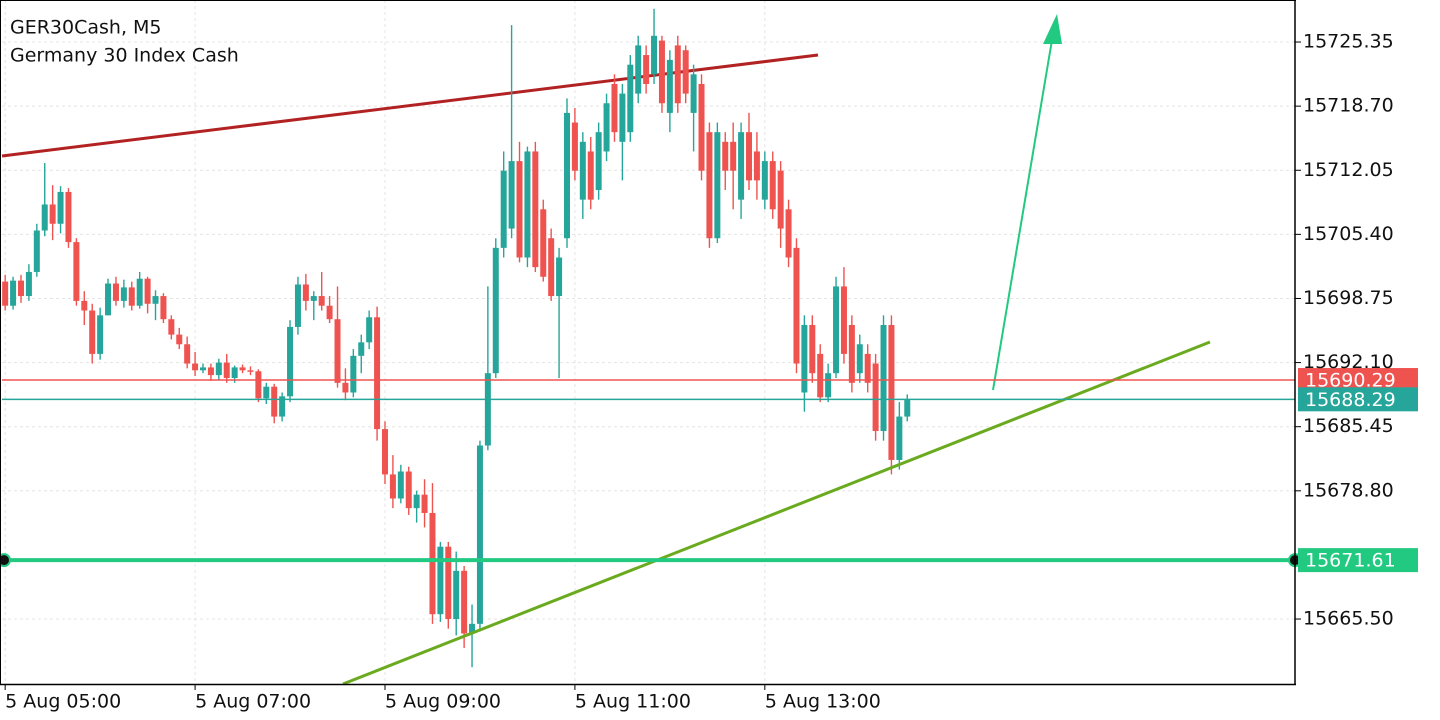  Describe the element at coordinates (1348, 170) in the screenshot. I see `y-tick-label: 15712.05` at that location.